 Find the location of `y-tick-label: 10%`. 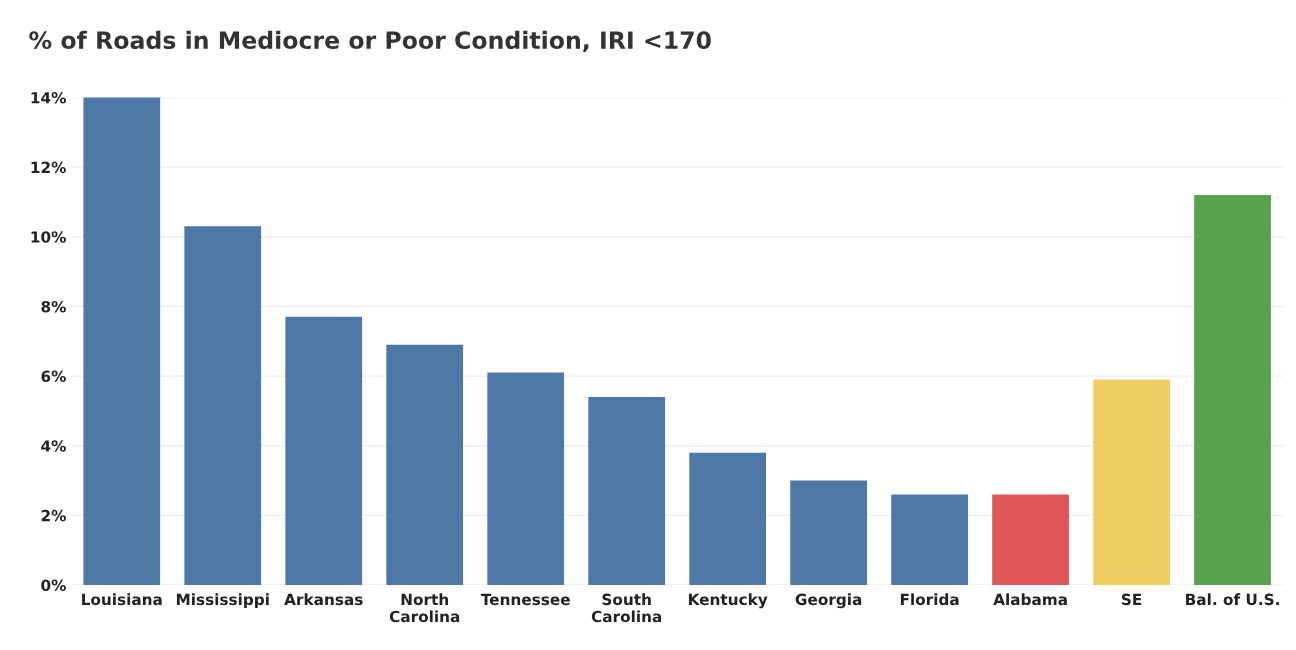

y-tick-label: 10% is located at coordinates (48, 237).